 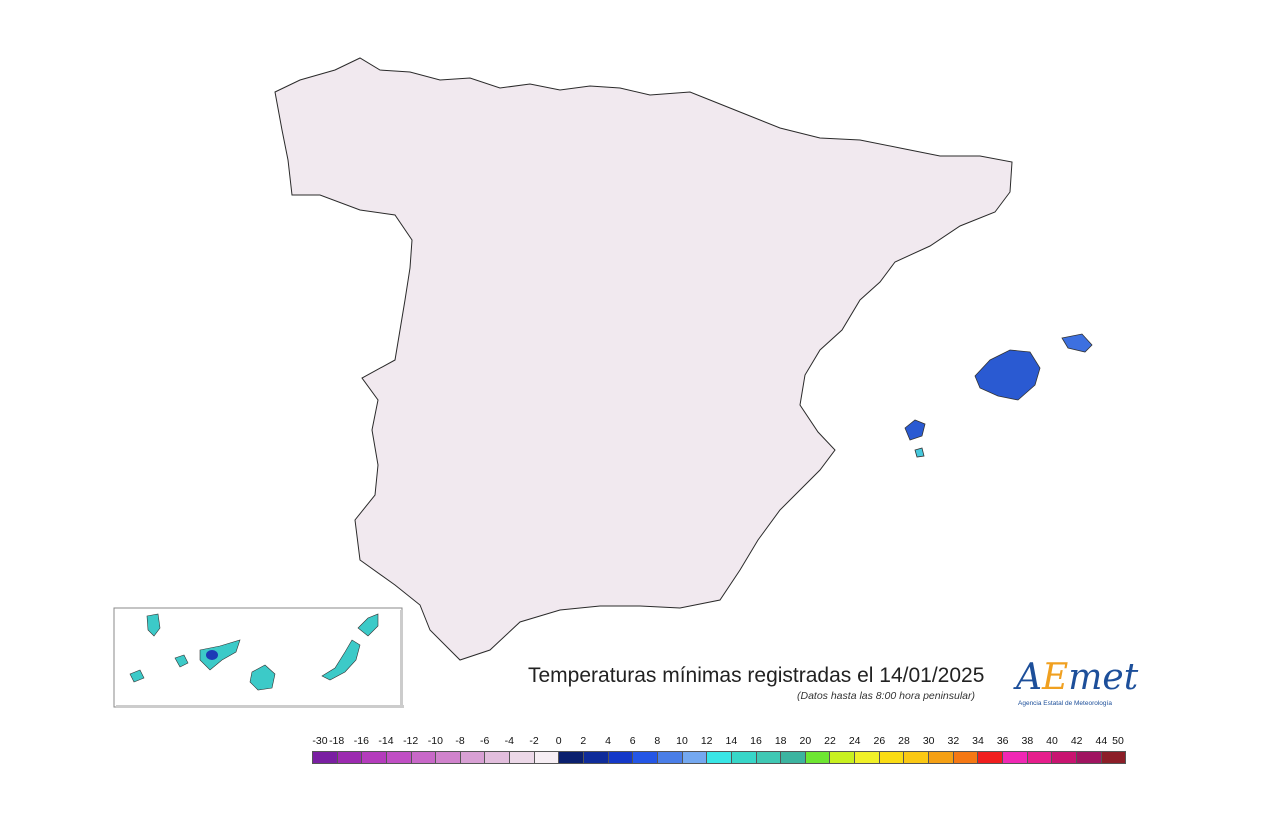 What do you see at coordinates (583, 741) in the screenshot?
I see `legend-tick-label: 2` at bounding box center [583, 741].